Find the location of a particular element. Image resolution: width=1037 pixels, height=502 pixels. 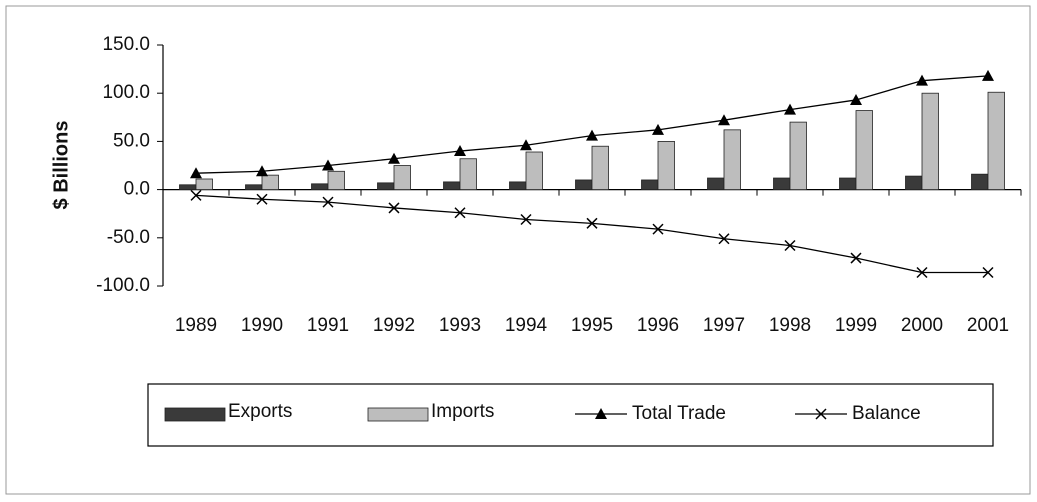

x-tick-label: 2000 is located at coordinates (922, 325).